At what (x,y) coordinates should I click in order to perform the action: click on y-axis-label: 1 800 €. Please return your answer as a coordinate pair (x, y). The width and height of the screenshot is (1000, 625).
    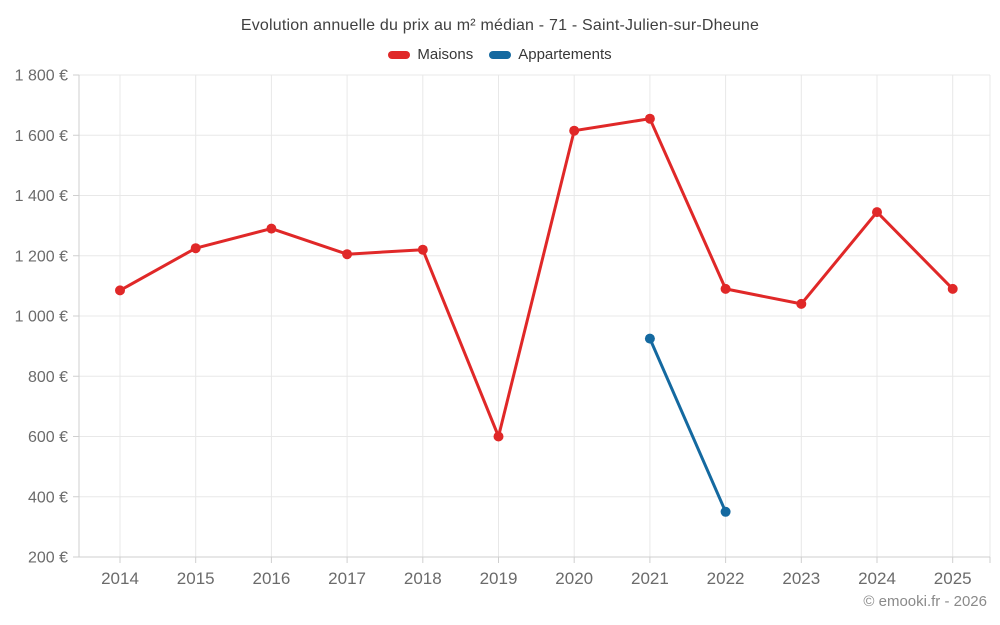
    Looking at the image, I should click on (41, 76).